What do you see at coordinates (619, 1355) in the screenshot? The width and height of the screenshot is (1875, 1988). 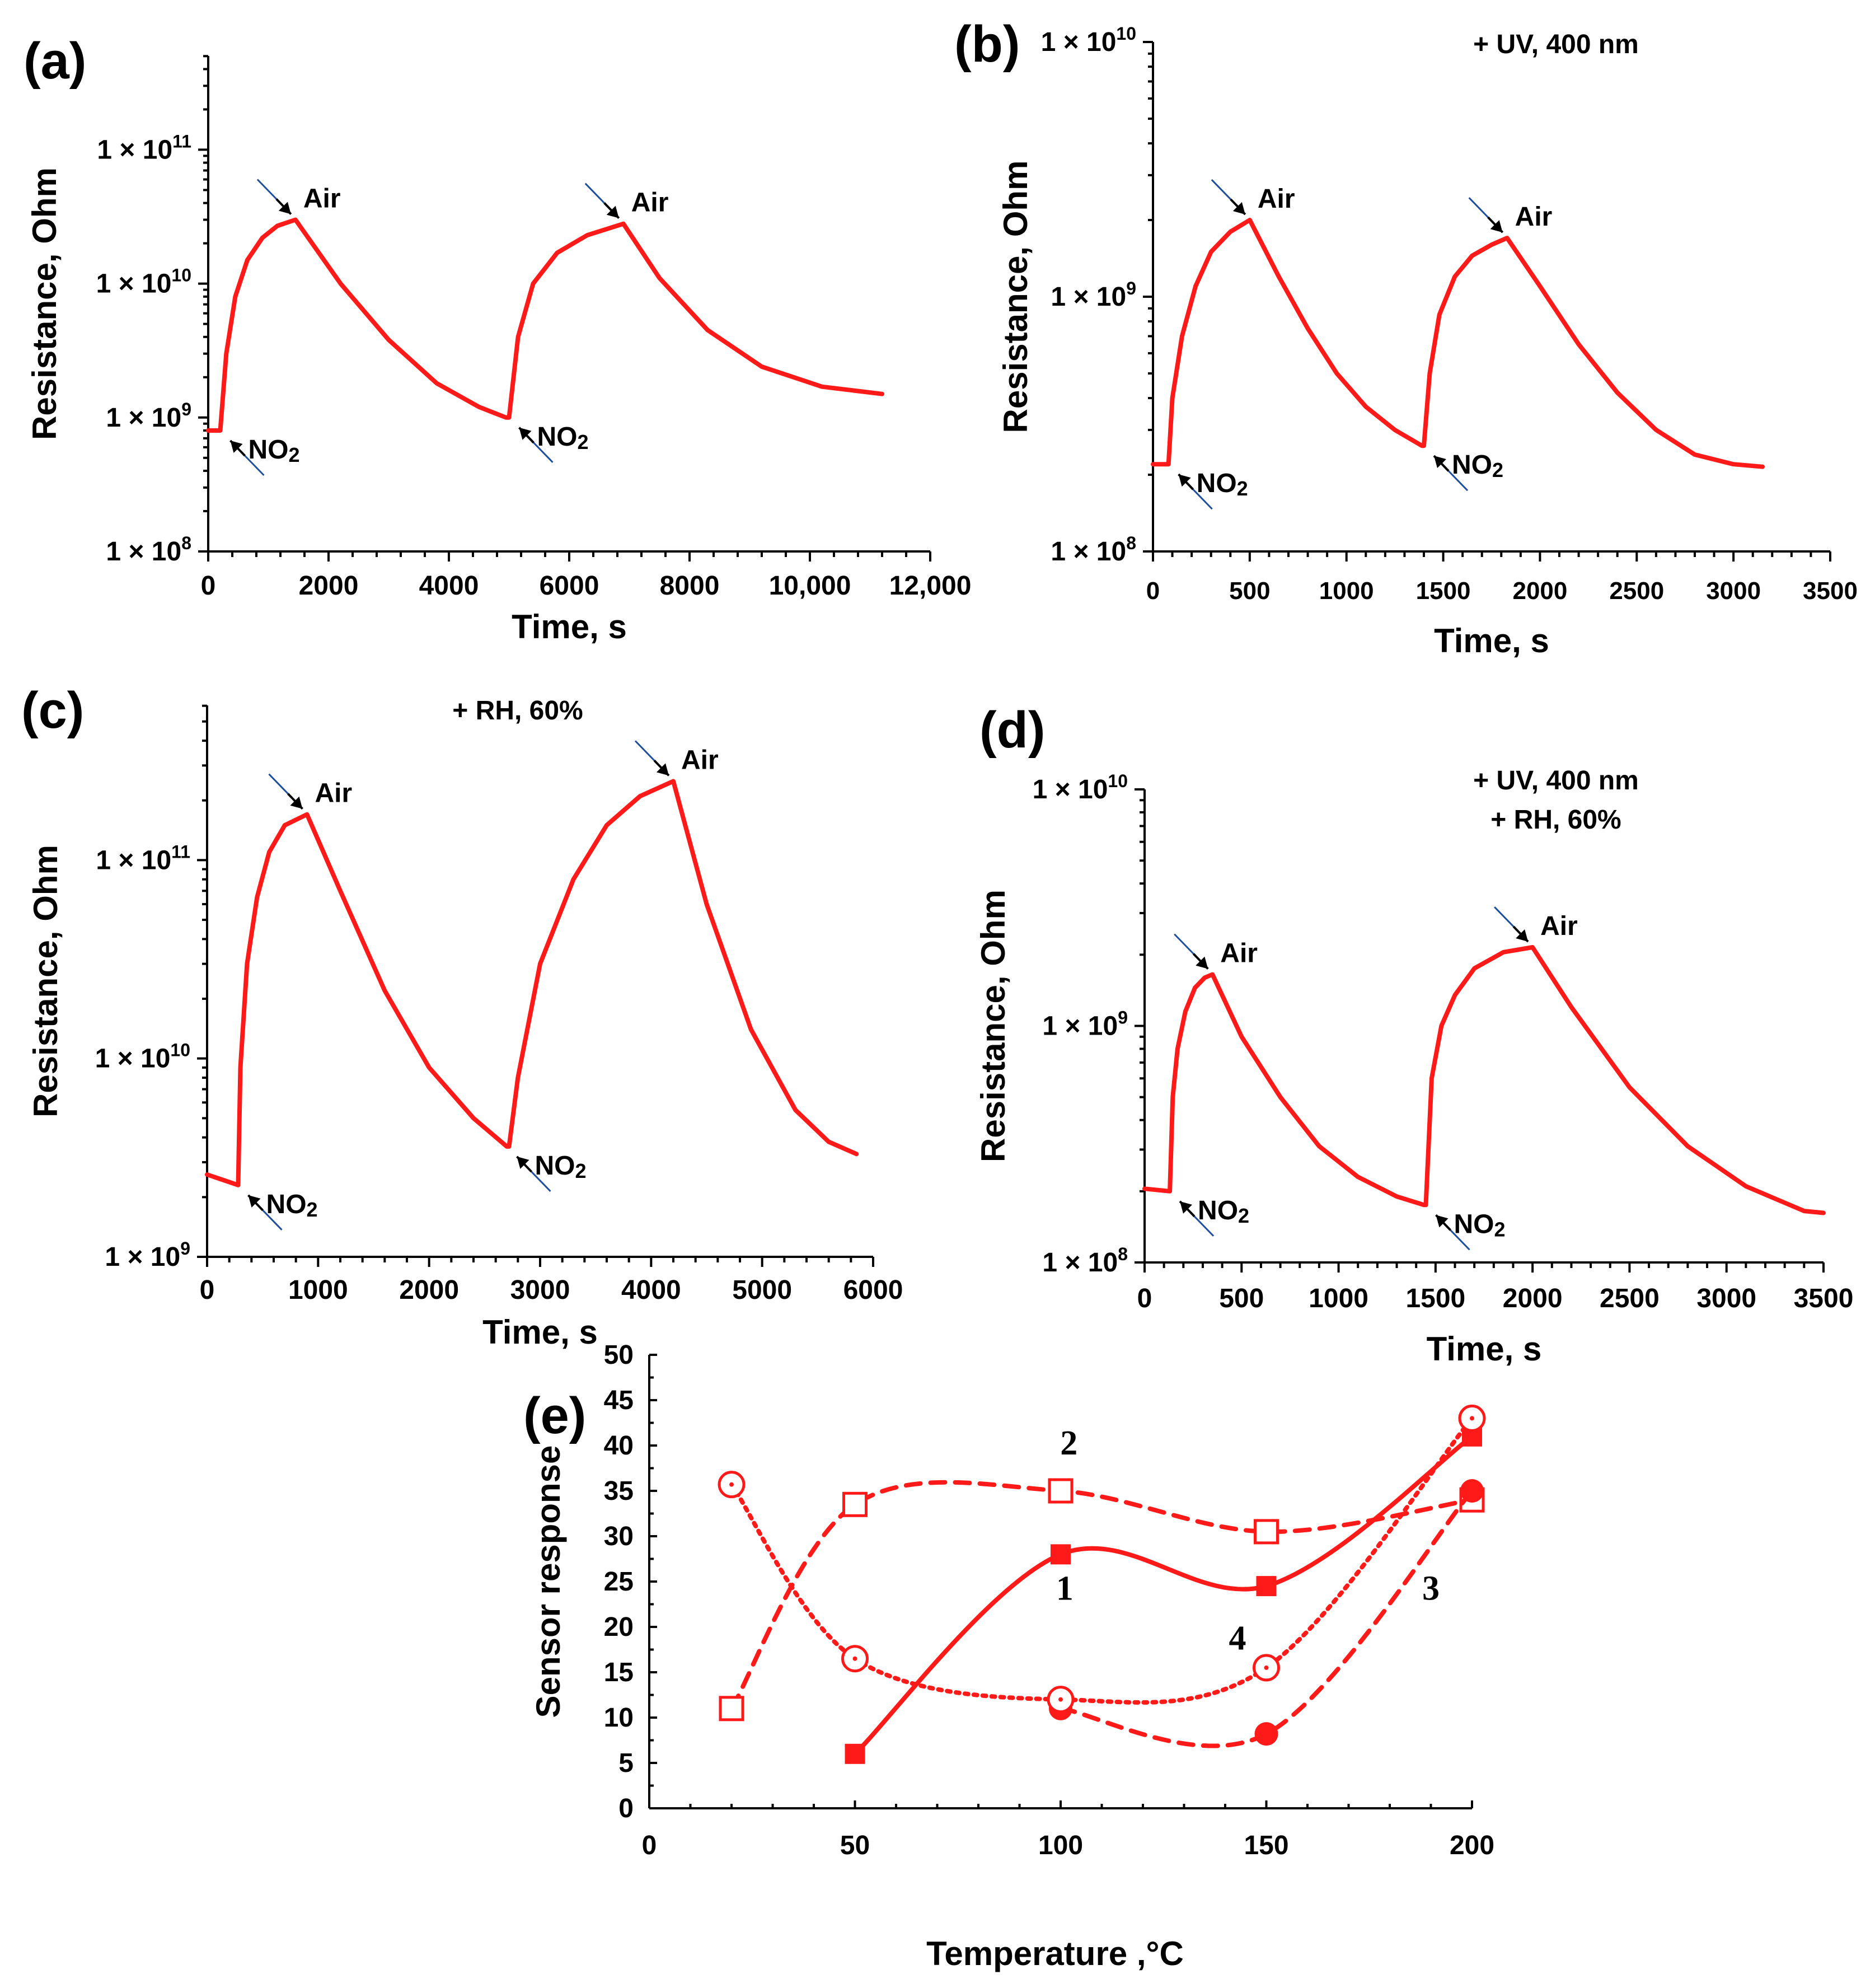 I see `y-tick-label: 50` at bounding box center [619, 1355].